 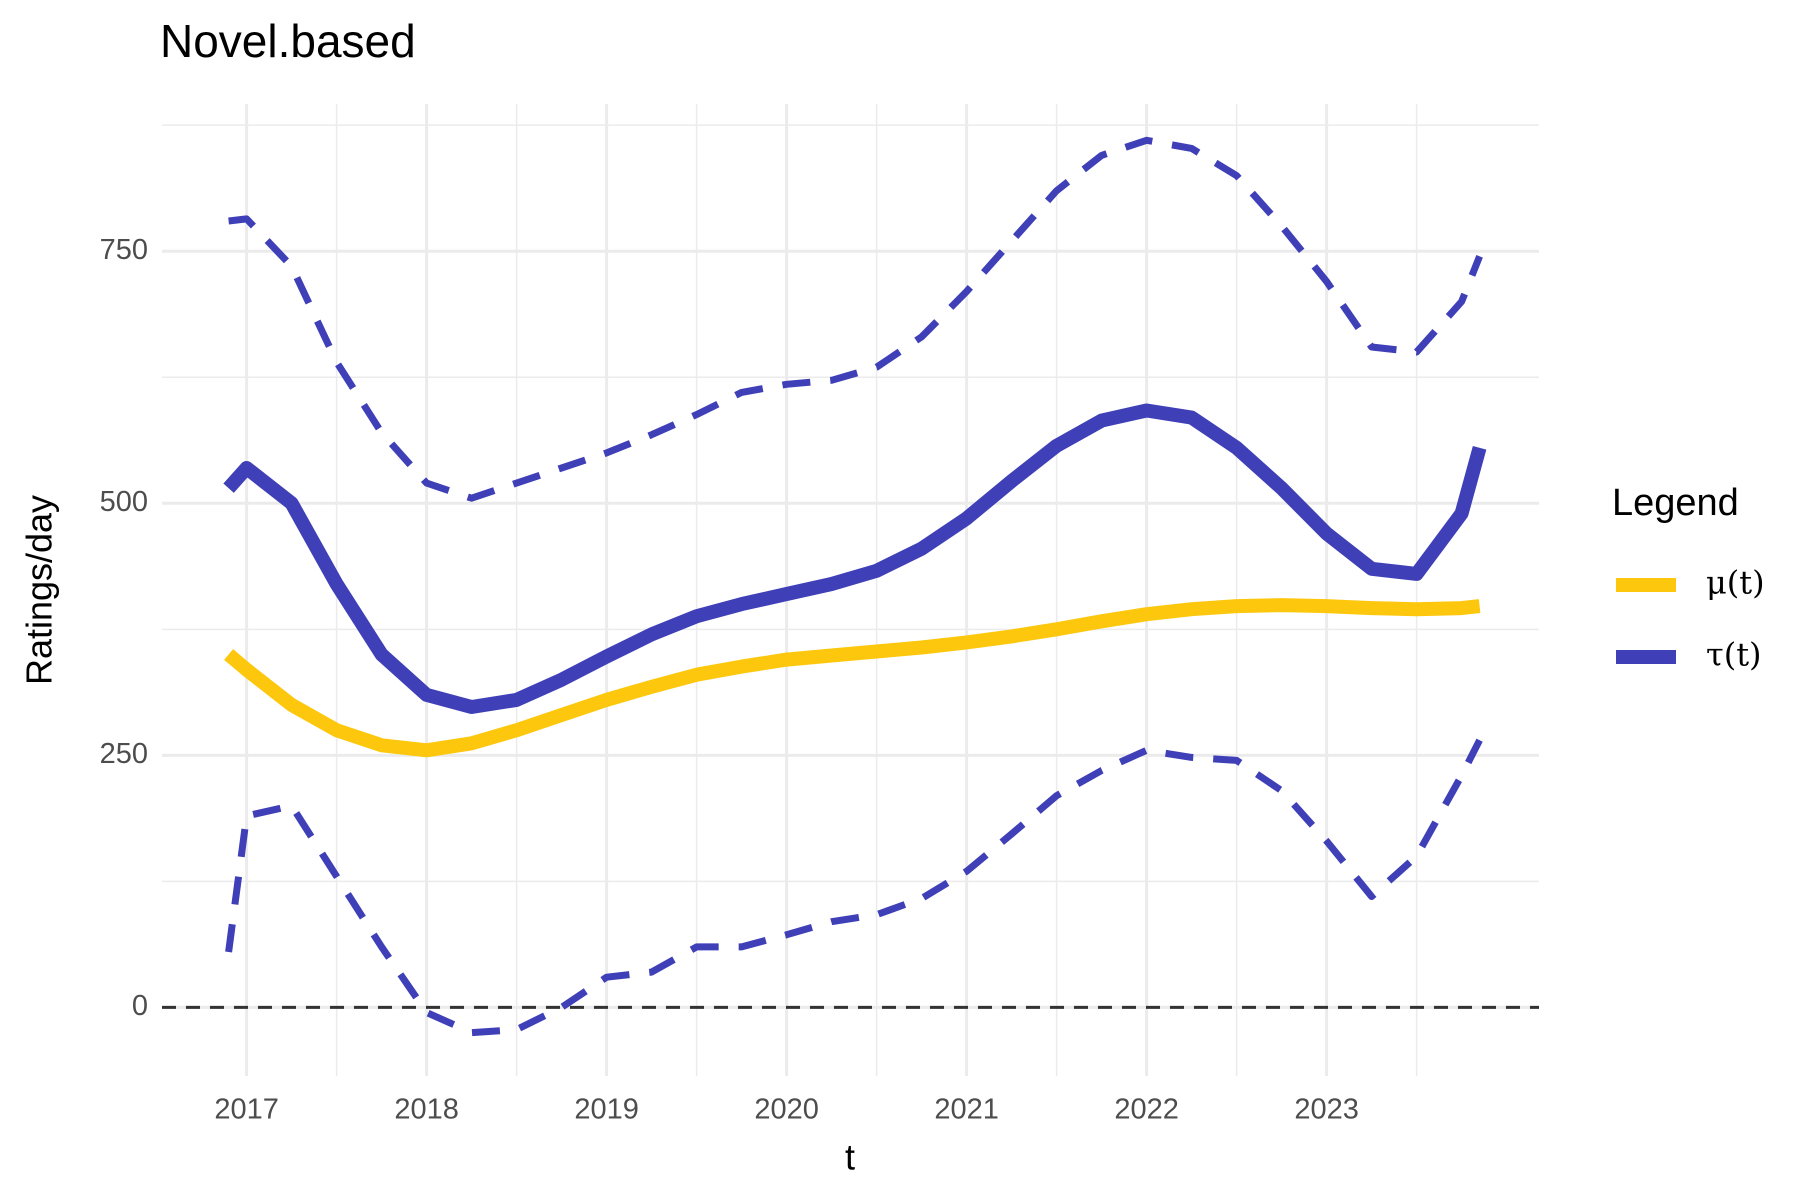 What do you see at coordinates (1734, 655) in the screenshot?
I see `legend-label: τ(t)` at bounding box center [1734, 655].